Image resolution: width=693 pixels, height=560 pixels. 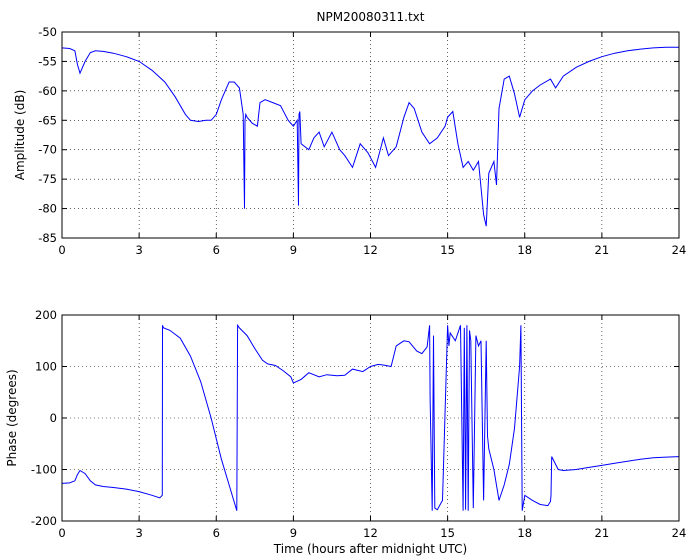 What do you see at coordinates (216, 533) in the screenshot?
I see `phase-x-tick-label: 6` at bounding box center [216, 533].